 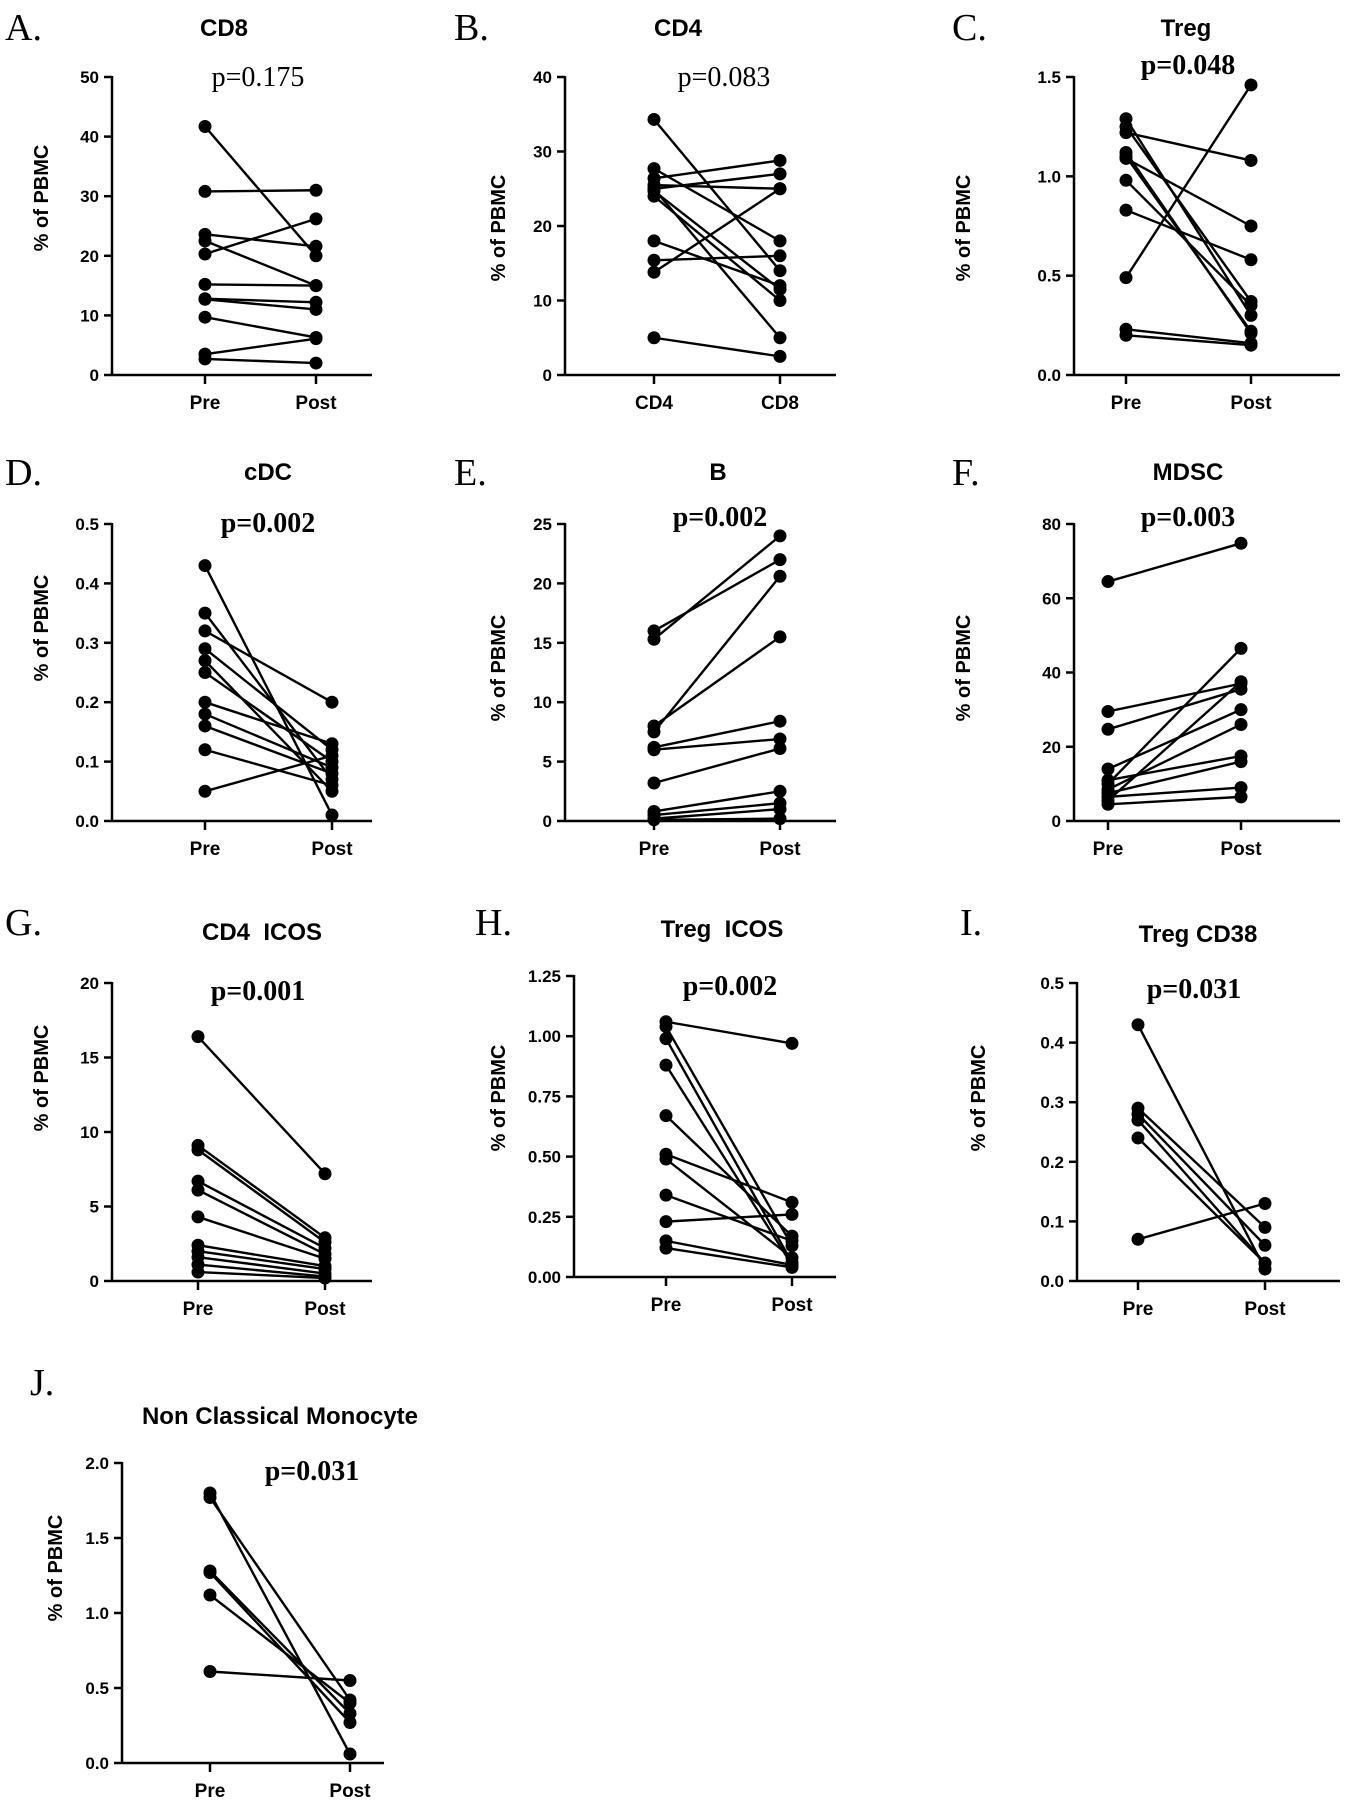 I want to click on chart-title: CD4 ICOS, so click(x=262, y=932).